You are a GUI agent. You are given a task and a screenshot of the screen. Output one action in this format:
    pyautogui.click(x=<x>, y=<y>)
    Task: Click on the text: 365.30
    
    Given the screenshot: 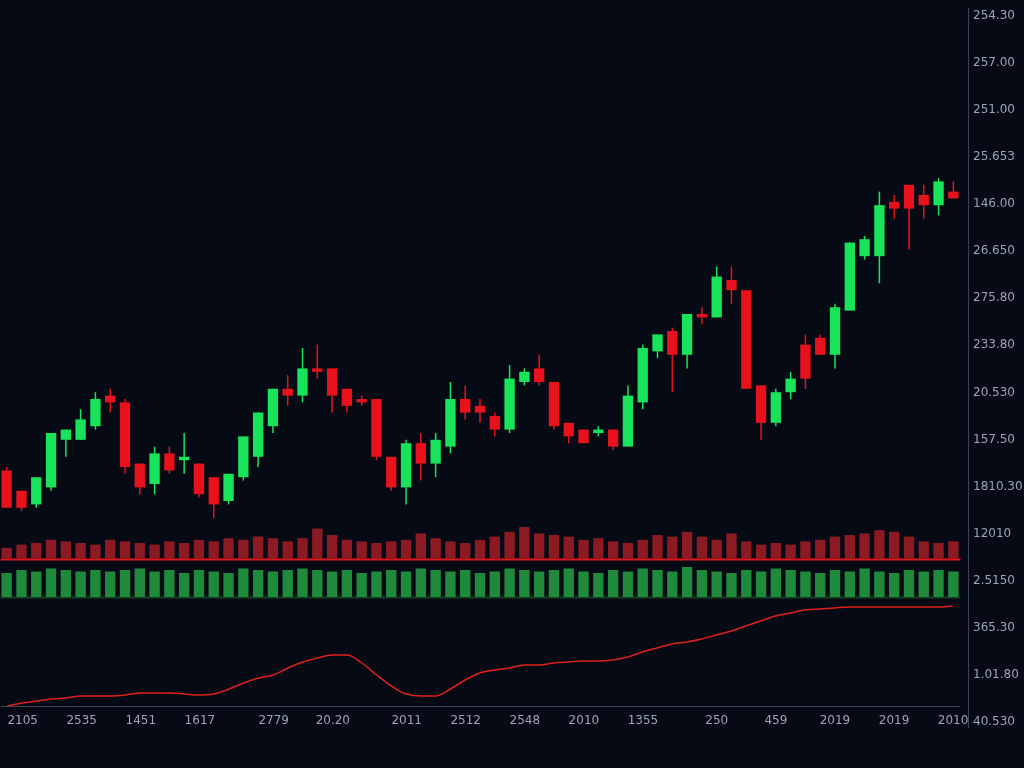 What is the action you would take?
    pyautogui.click(x=994, y=626)
    